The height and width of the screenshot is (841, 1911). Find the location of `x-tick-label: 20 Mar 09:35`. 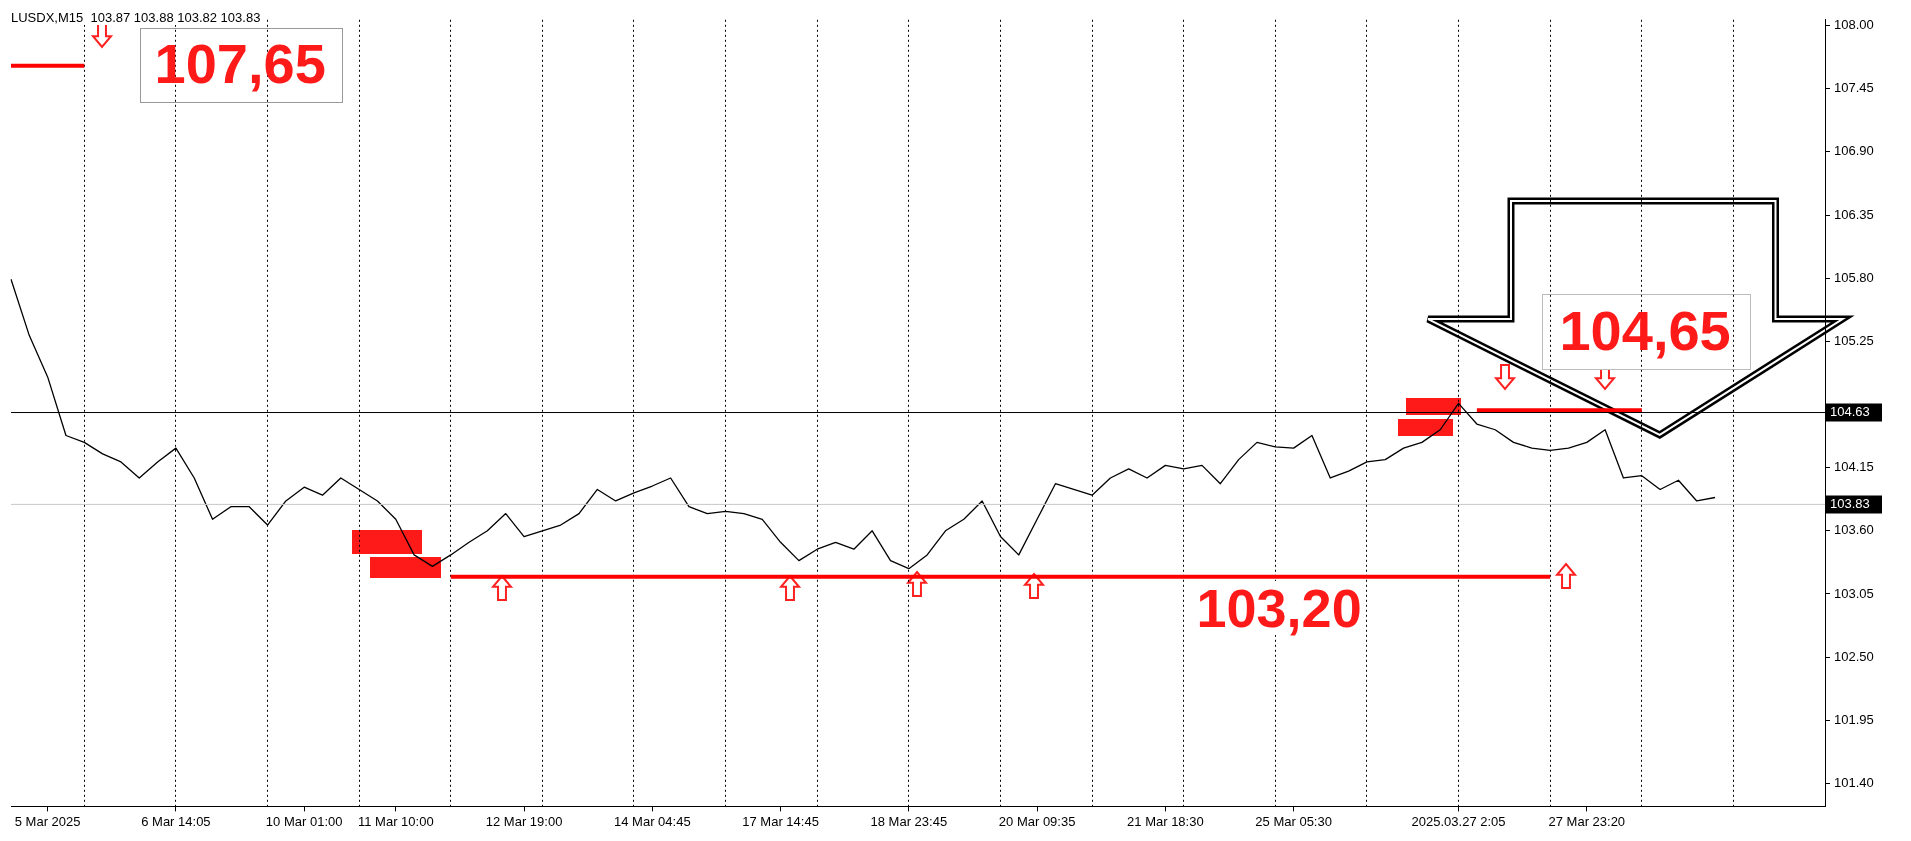

x-tick-label: 20 Mar 09:35 is located at coordinates (1037, 821).